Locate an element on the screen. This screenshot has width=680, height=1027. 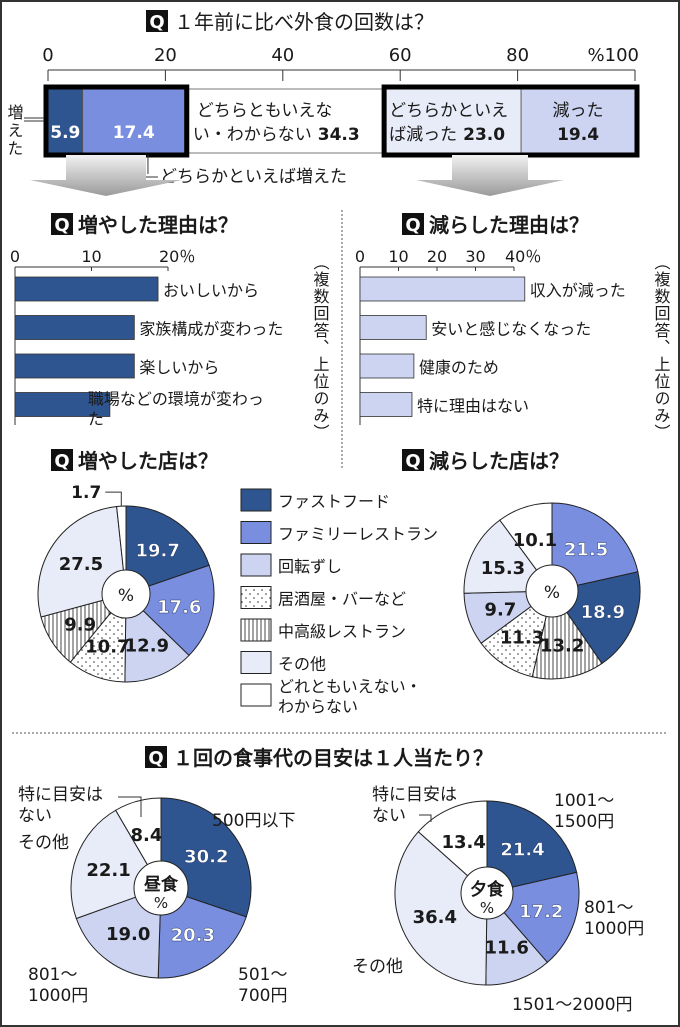
pie-value-label: 11.3 is located at coordinates (522, 638).